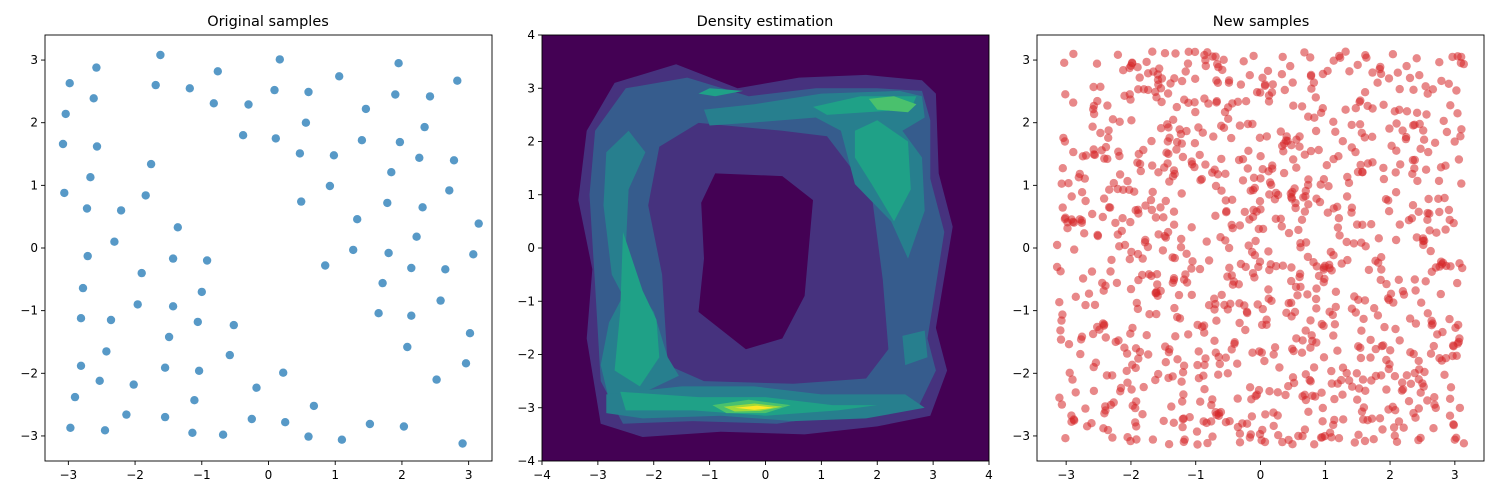  I want to click on y-tick-label: −1, so click(526, 301).